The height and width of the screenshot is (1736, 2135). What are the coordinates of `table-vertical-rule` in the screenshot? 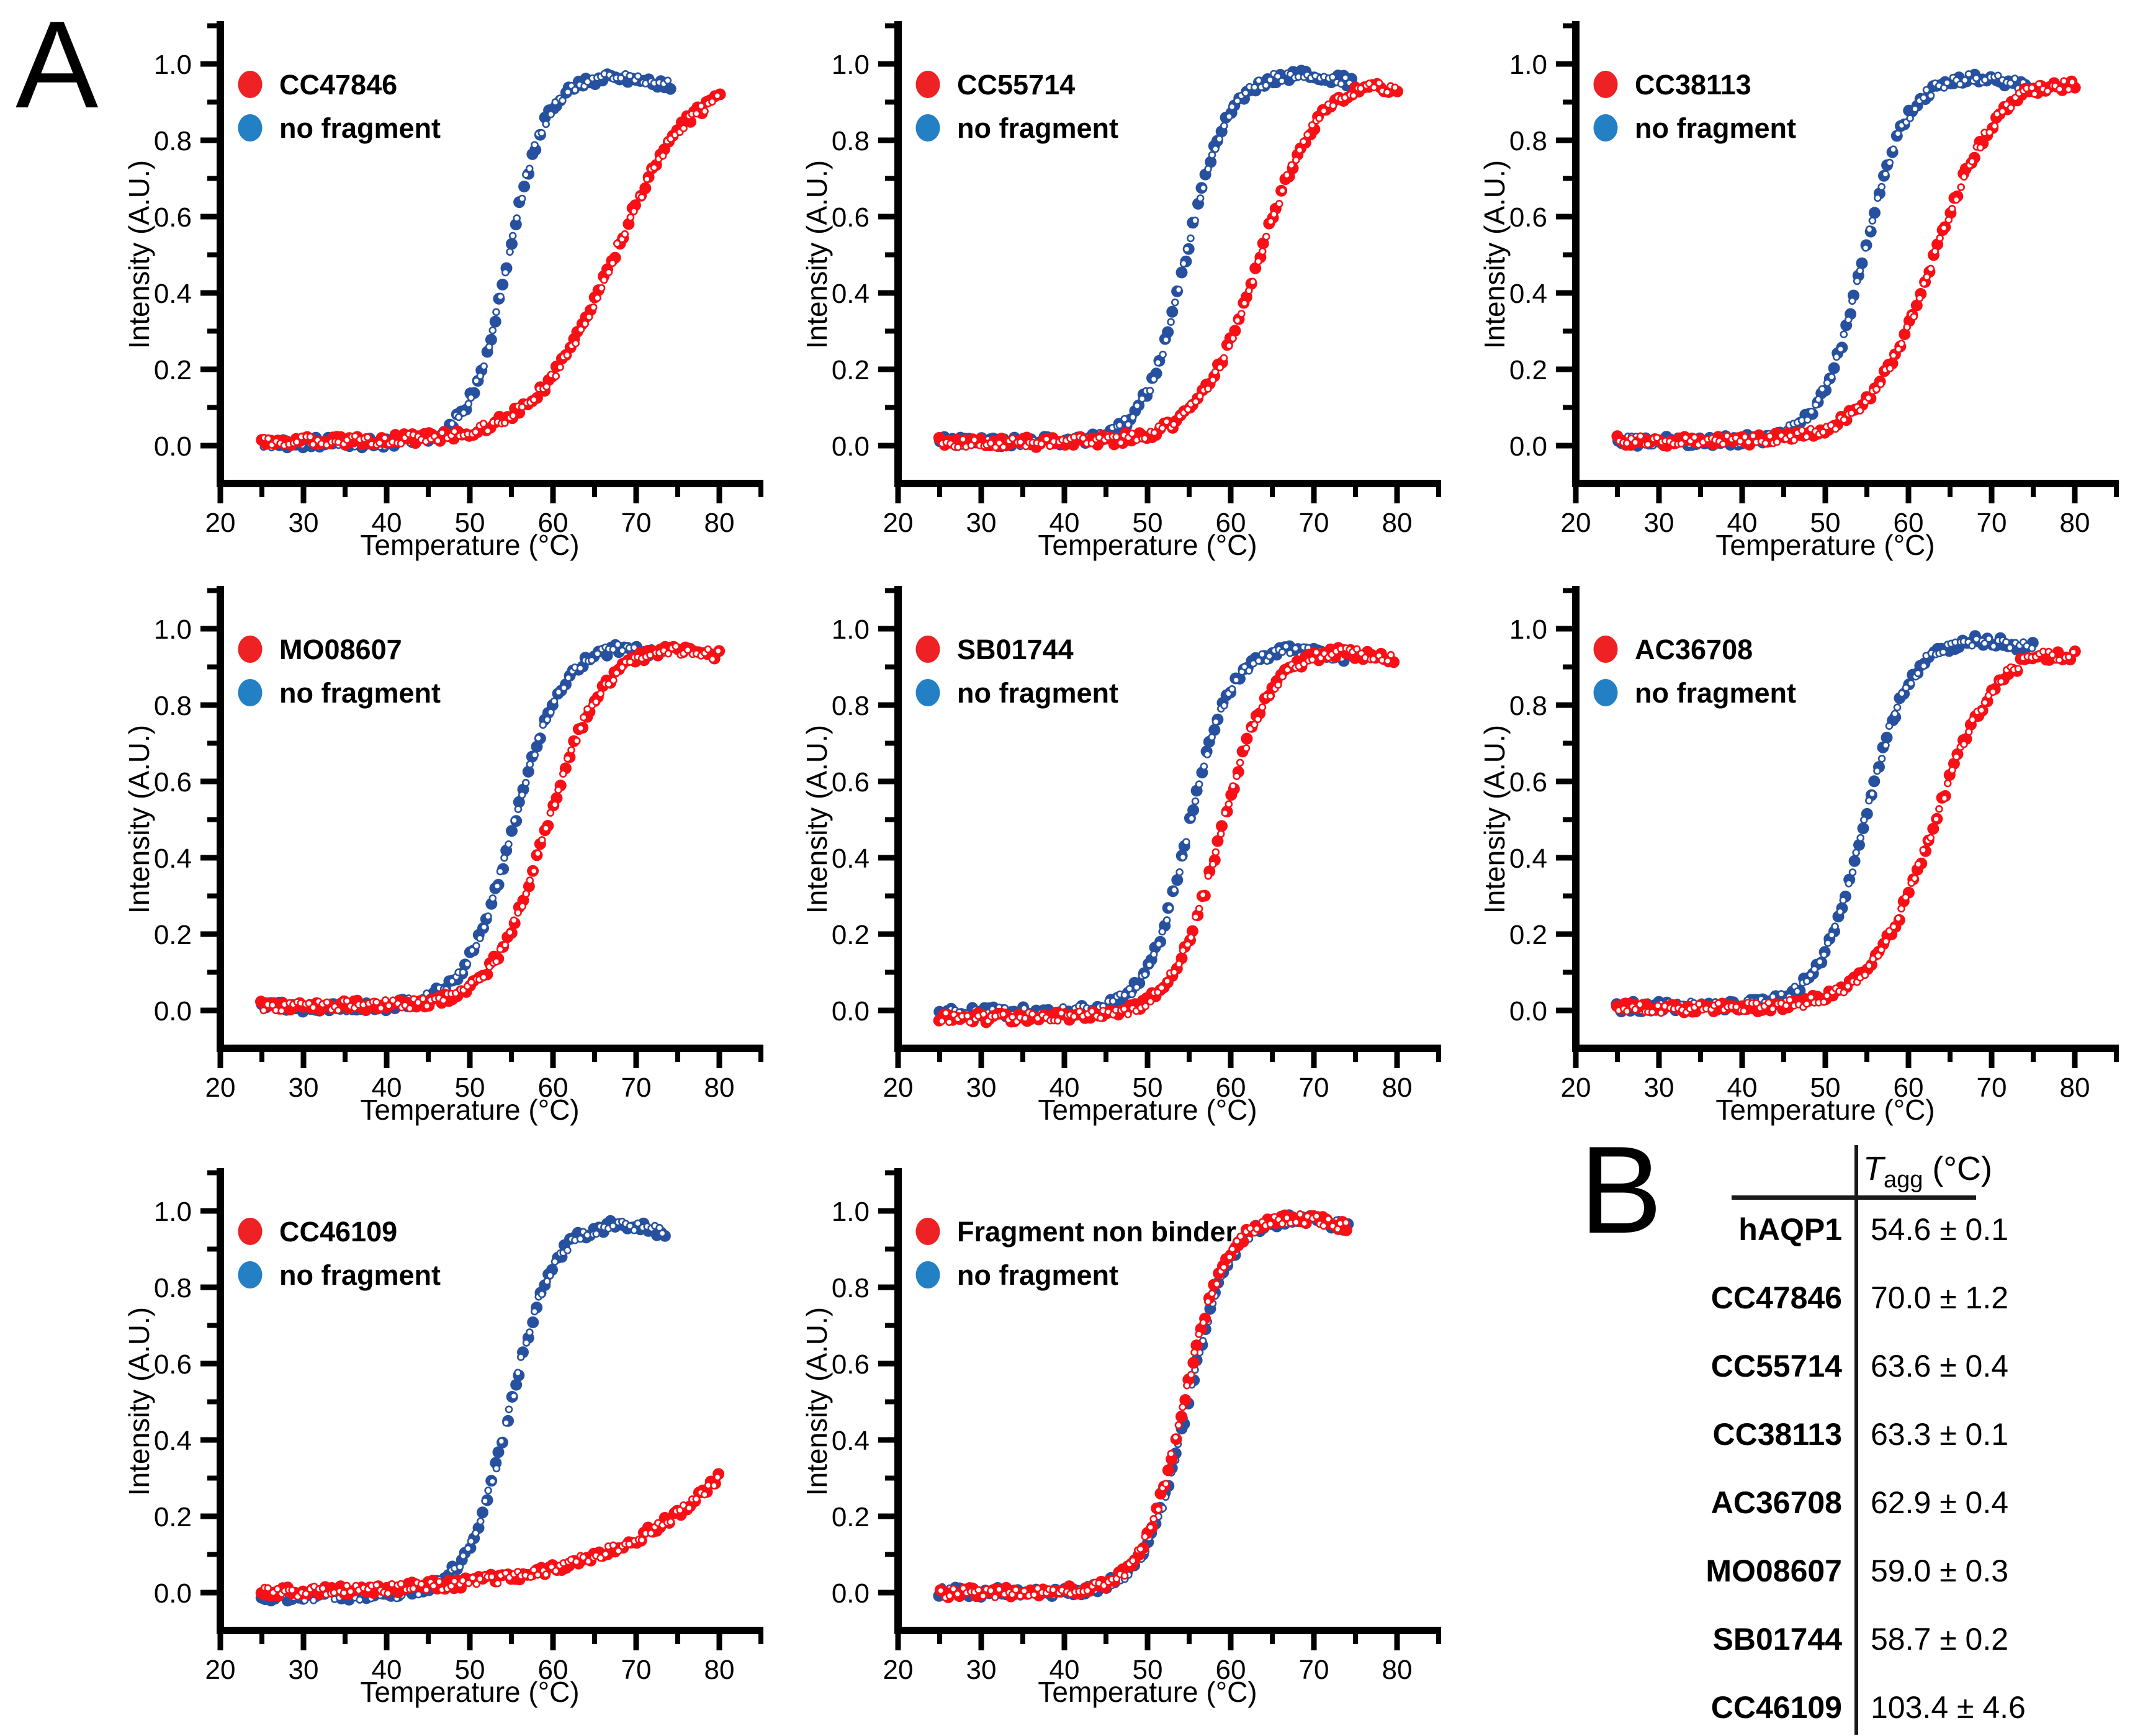 It's located at (1856, 1440).